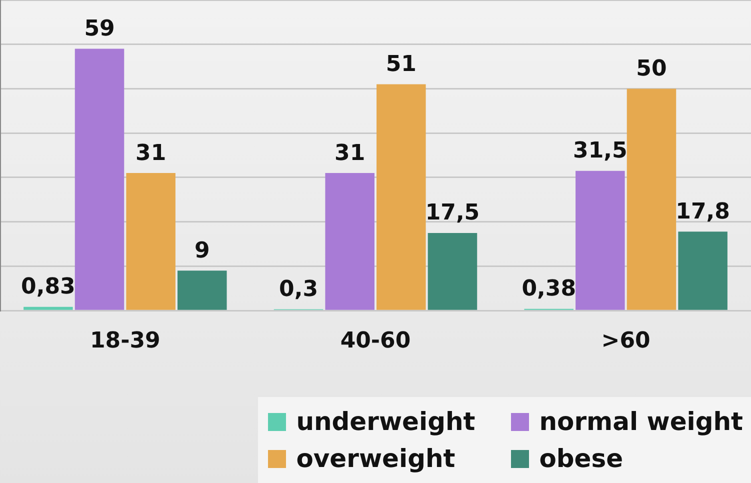 The image size is (751, 483). I want to click on data-label: 17,5, so click(452, 213).